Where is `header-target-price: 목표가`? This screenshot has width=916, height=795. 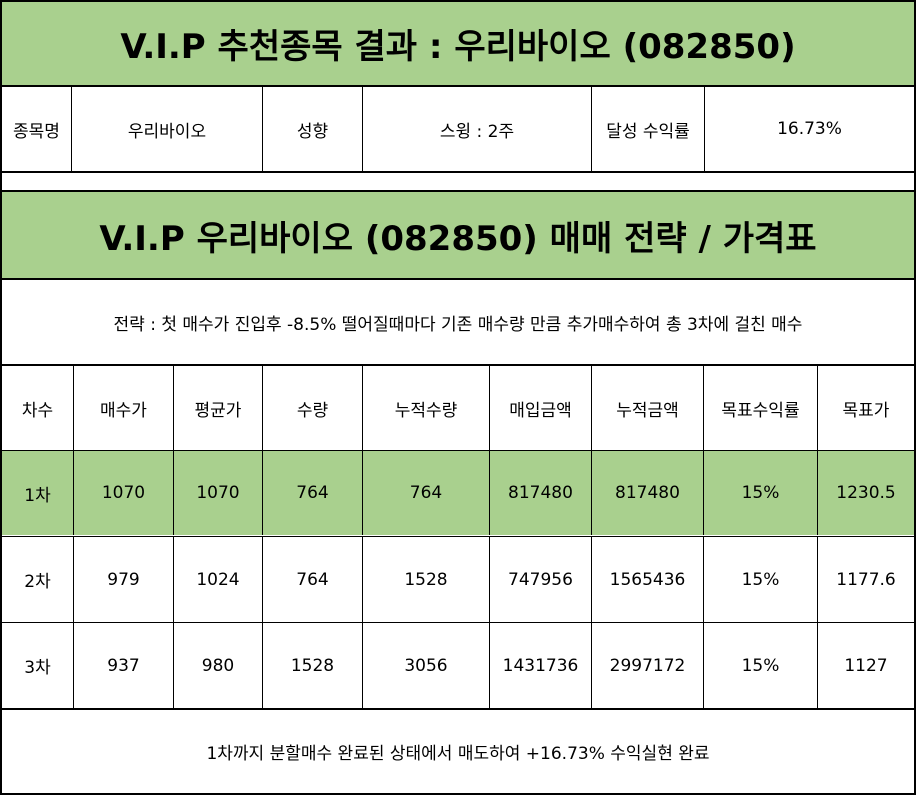
header-target-price: 목표가 is located at coordinates (866, 410).